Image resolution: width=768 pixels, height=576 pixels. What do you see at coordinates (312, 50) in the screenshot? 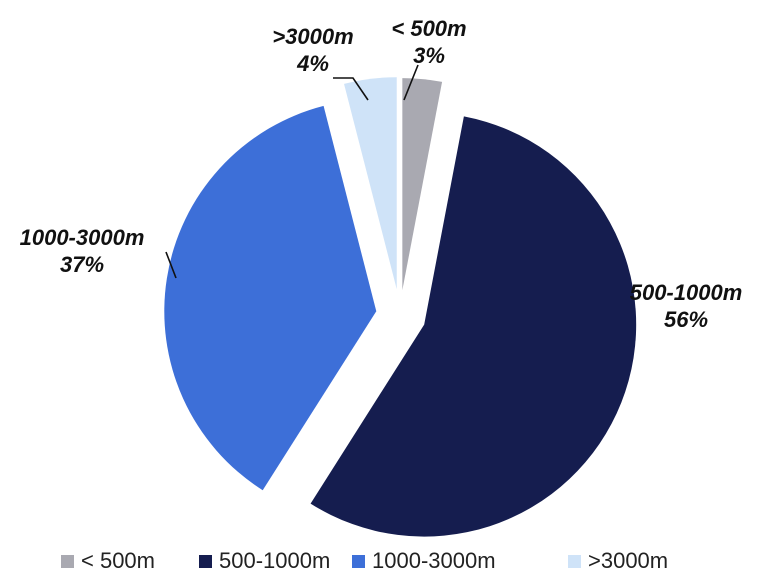
I see `slice-label-3000m: >3000m 4%` at bounding box center [312, 50].